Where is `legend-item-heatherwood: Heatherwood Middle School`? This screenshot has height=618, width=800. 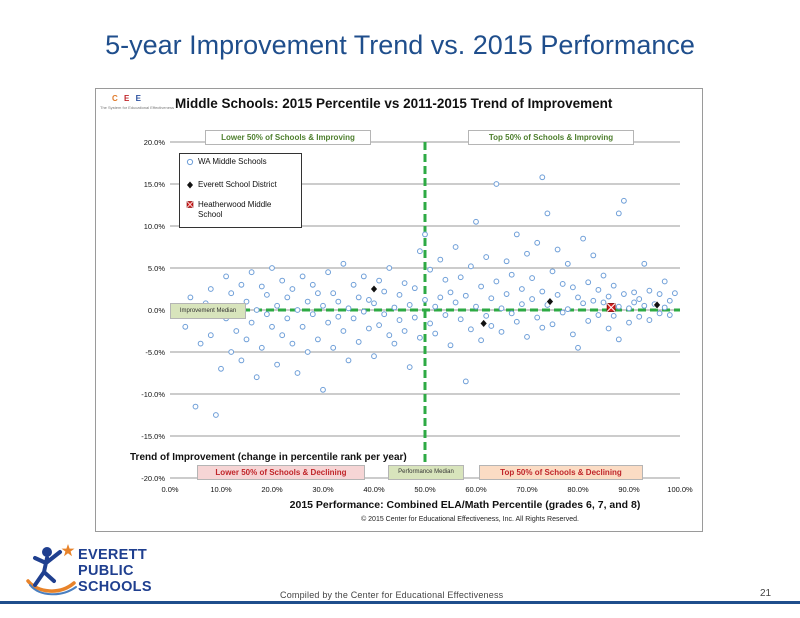
legend-item-heatherwood: Heatherwood Middle School is located at coordinates (241, 210).